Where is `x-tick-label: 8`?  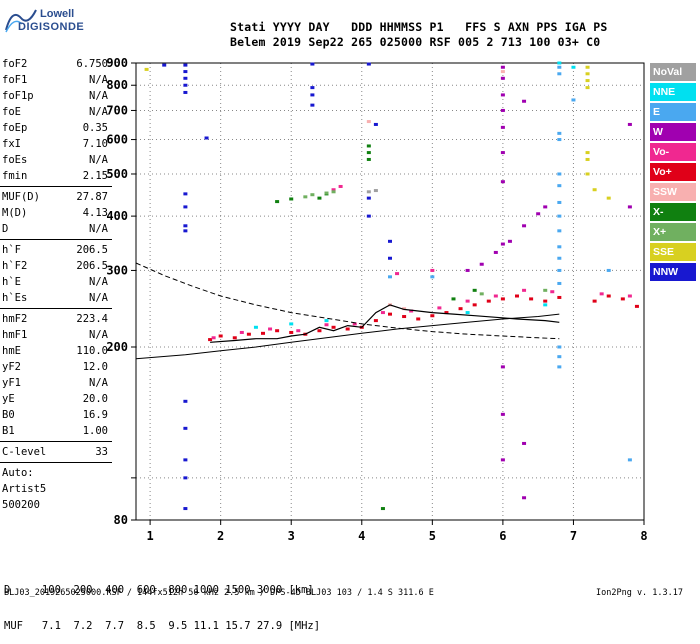
x-tick-label: 8 is located at coordinates (643, 536).